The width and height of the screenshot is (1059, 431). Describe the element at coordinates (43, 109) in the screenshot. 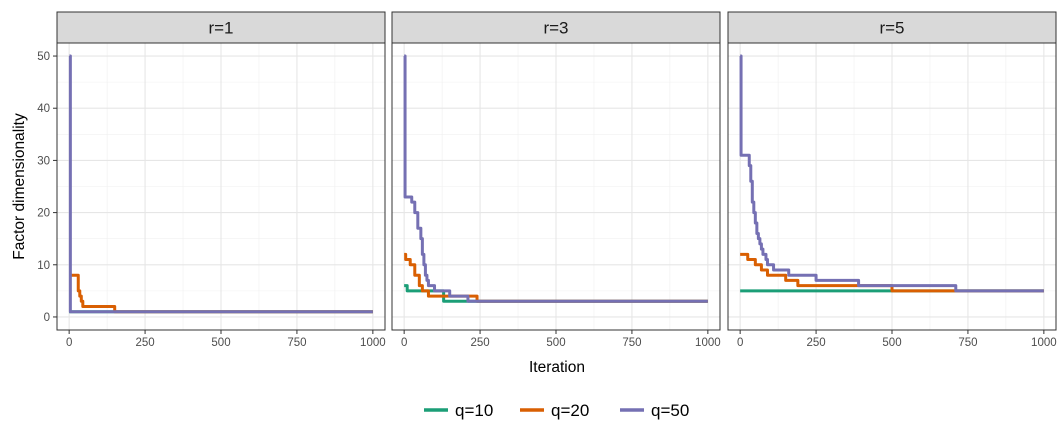

I see `y-tick-label: 40` at that location.